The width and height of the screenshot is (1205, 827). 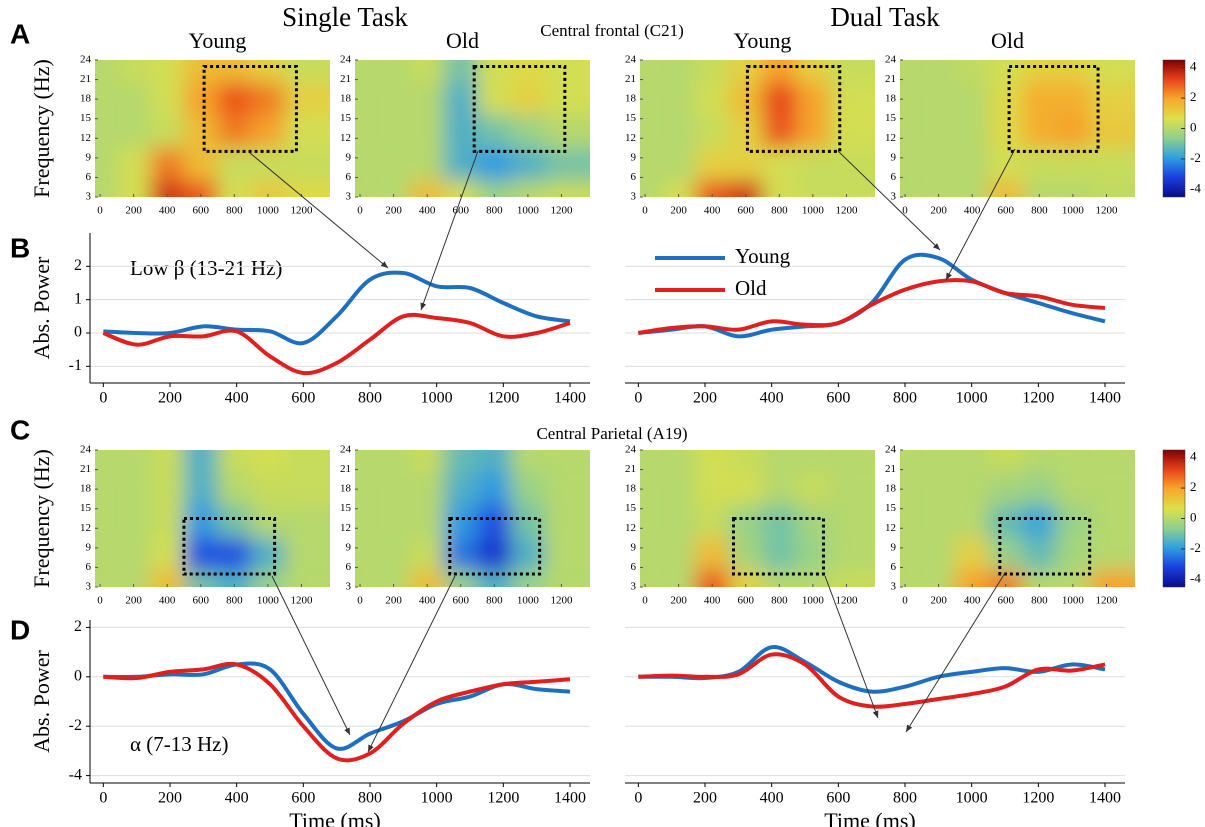 I want to click on colorbar-tick-label: -2, so click(x=1195, y=547).